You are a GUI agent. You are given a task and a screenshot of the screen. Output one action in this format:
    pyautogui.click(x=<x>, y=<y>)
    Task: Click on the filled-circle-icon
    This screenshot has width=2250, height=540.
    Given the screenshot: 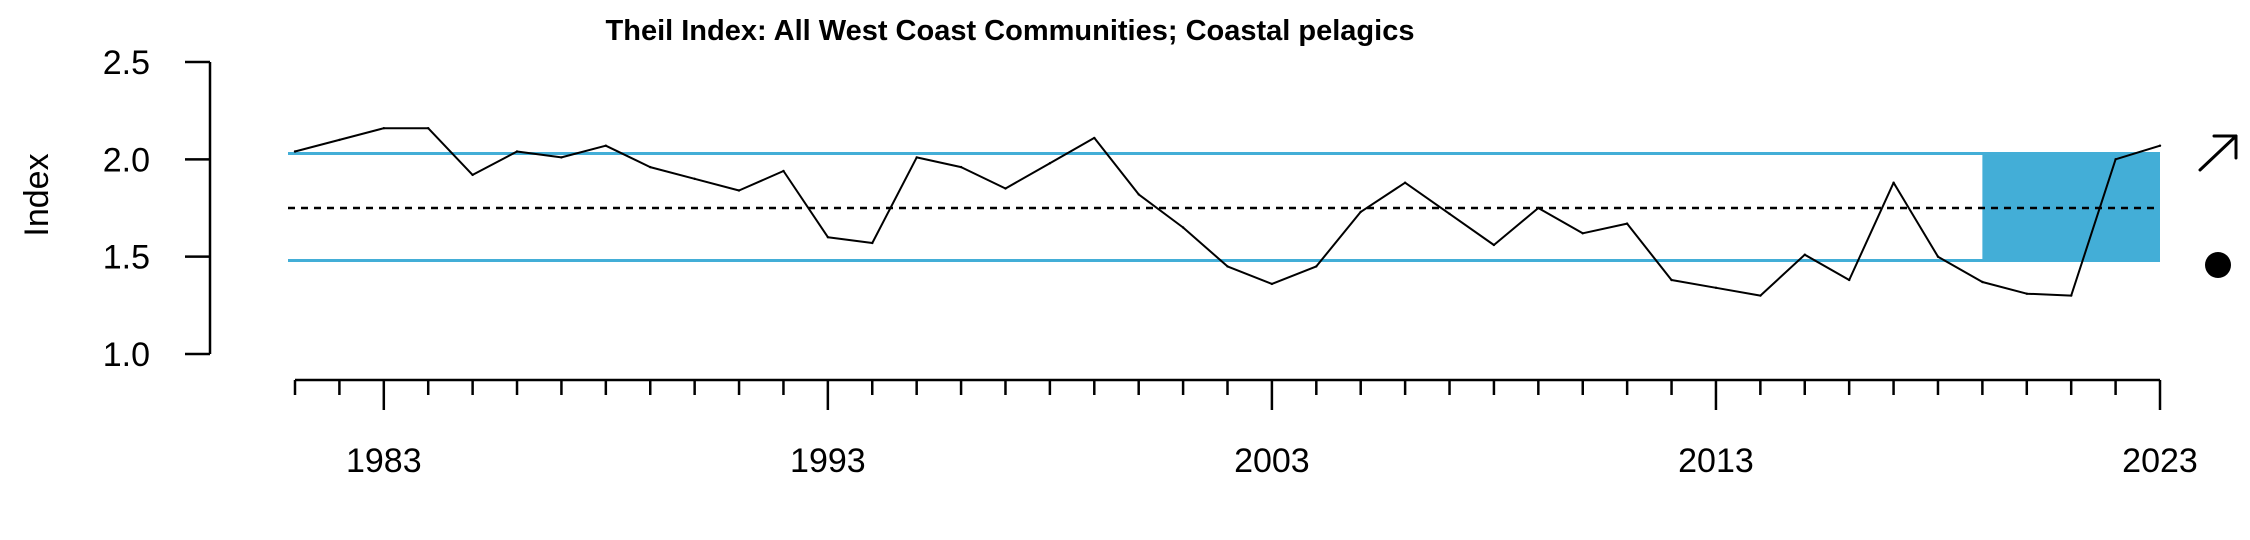 What is the action you would take?
    pyautogui.click(x=2218, y=265)
    